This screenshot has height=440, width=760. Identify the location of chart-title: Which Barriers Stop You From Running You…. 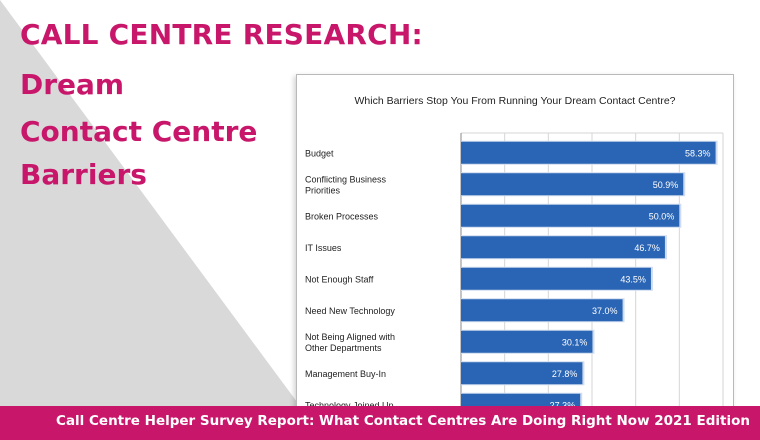
(515, 101).